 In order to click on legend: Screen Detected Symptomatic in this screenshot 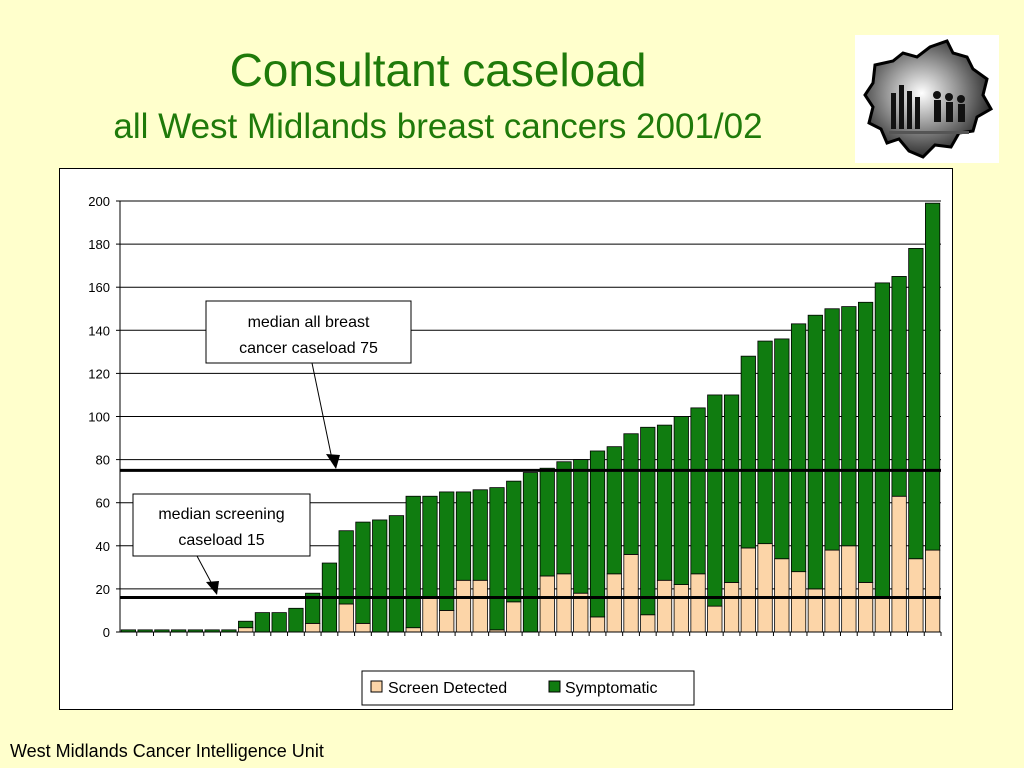, I will do `click(528, 688)`.